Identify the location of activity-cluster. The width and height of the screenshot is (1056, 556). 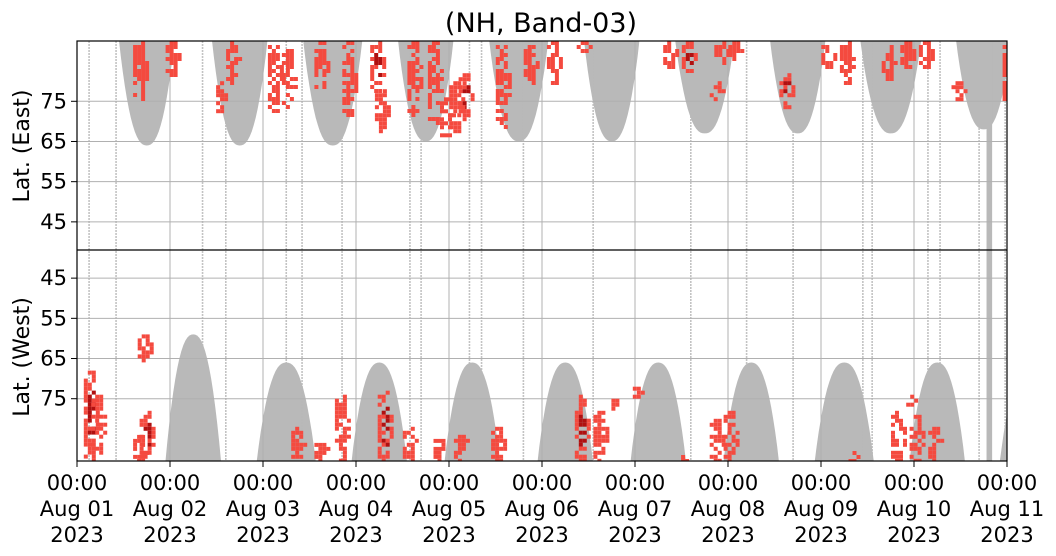
(601, 435).